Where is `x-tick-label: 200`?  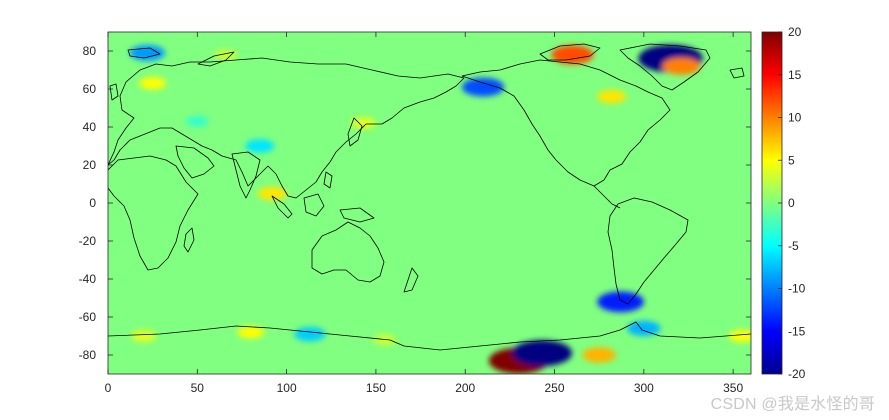
x-tick-label: 200 is located at coordinates (465, 388).